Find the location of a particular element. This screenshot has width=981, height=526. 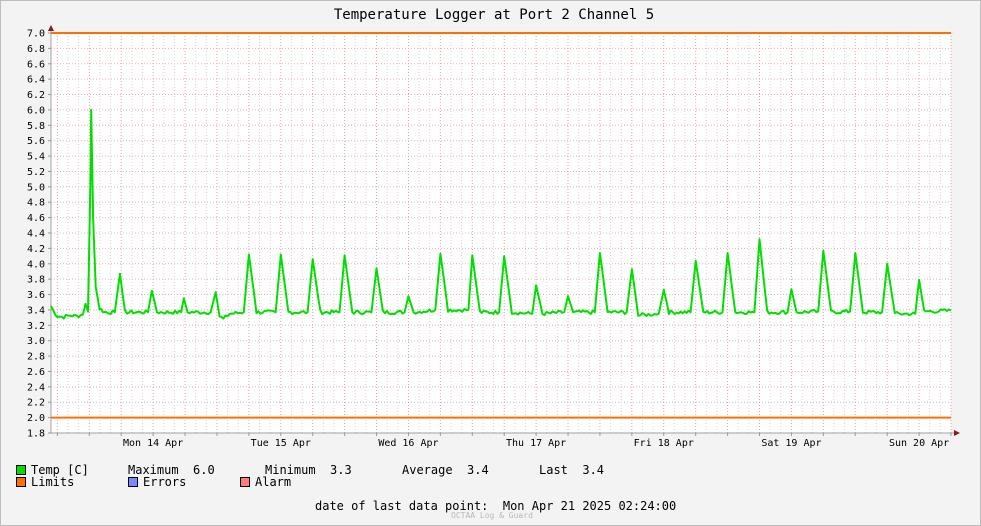

legend-alarm-label: Alarm is located at coordinates (273, 482).